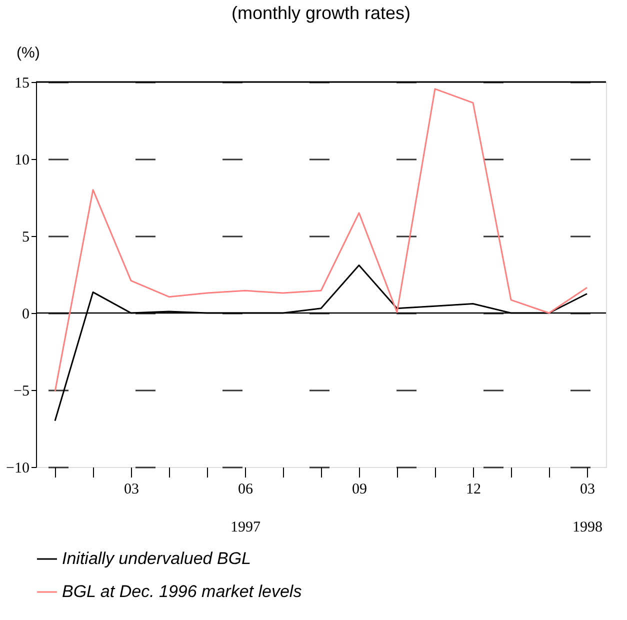  What do you see at coordinates (22, 160) in the screenshot?
I see `y-tick-label: 10` at bounding box center [22, 160].